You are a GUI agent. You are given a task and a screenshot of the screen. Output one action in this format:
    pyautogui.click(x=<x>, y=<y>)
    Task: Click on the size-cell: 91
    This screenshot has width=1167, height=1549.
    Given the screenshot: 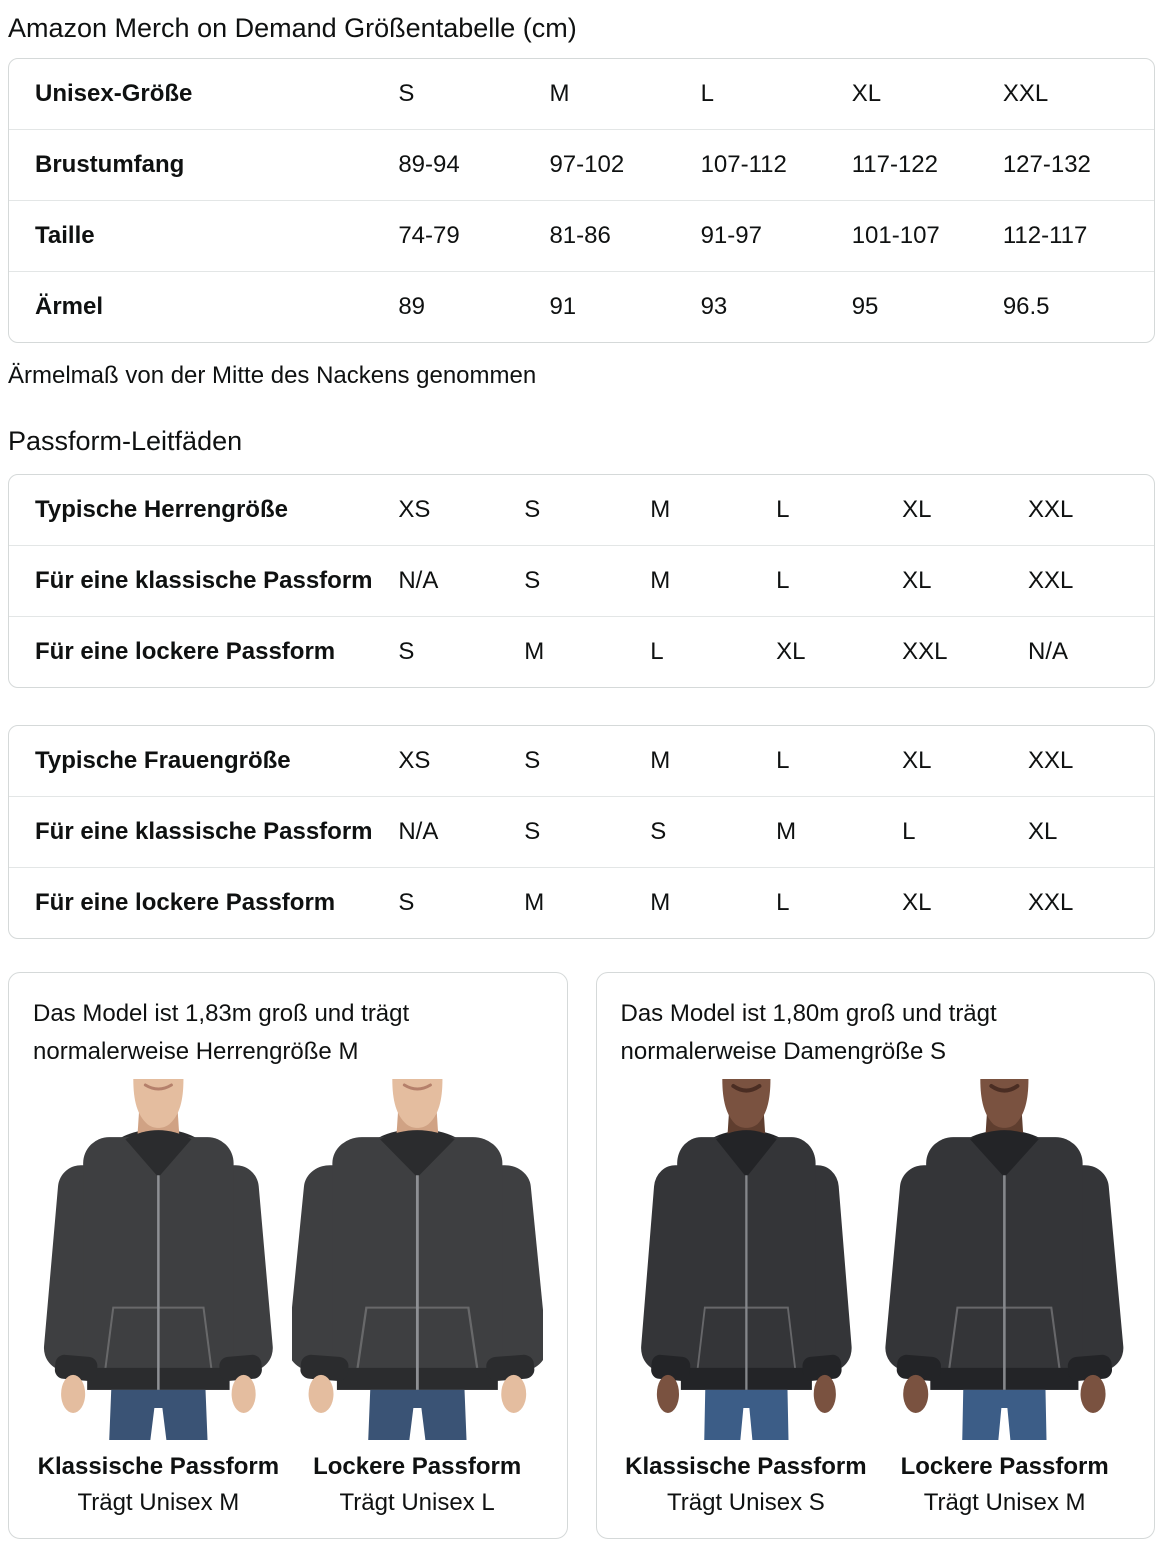 What is the action you would take?
    pyautogui.click(x=625, y=306)
    